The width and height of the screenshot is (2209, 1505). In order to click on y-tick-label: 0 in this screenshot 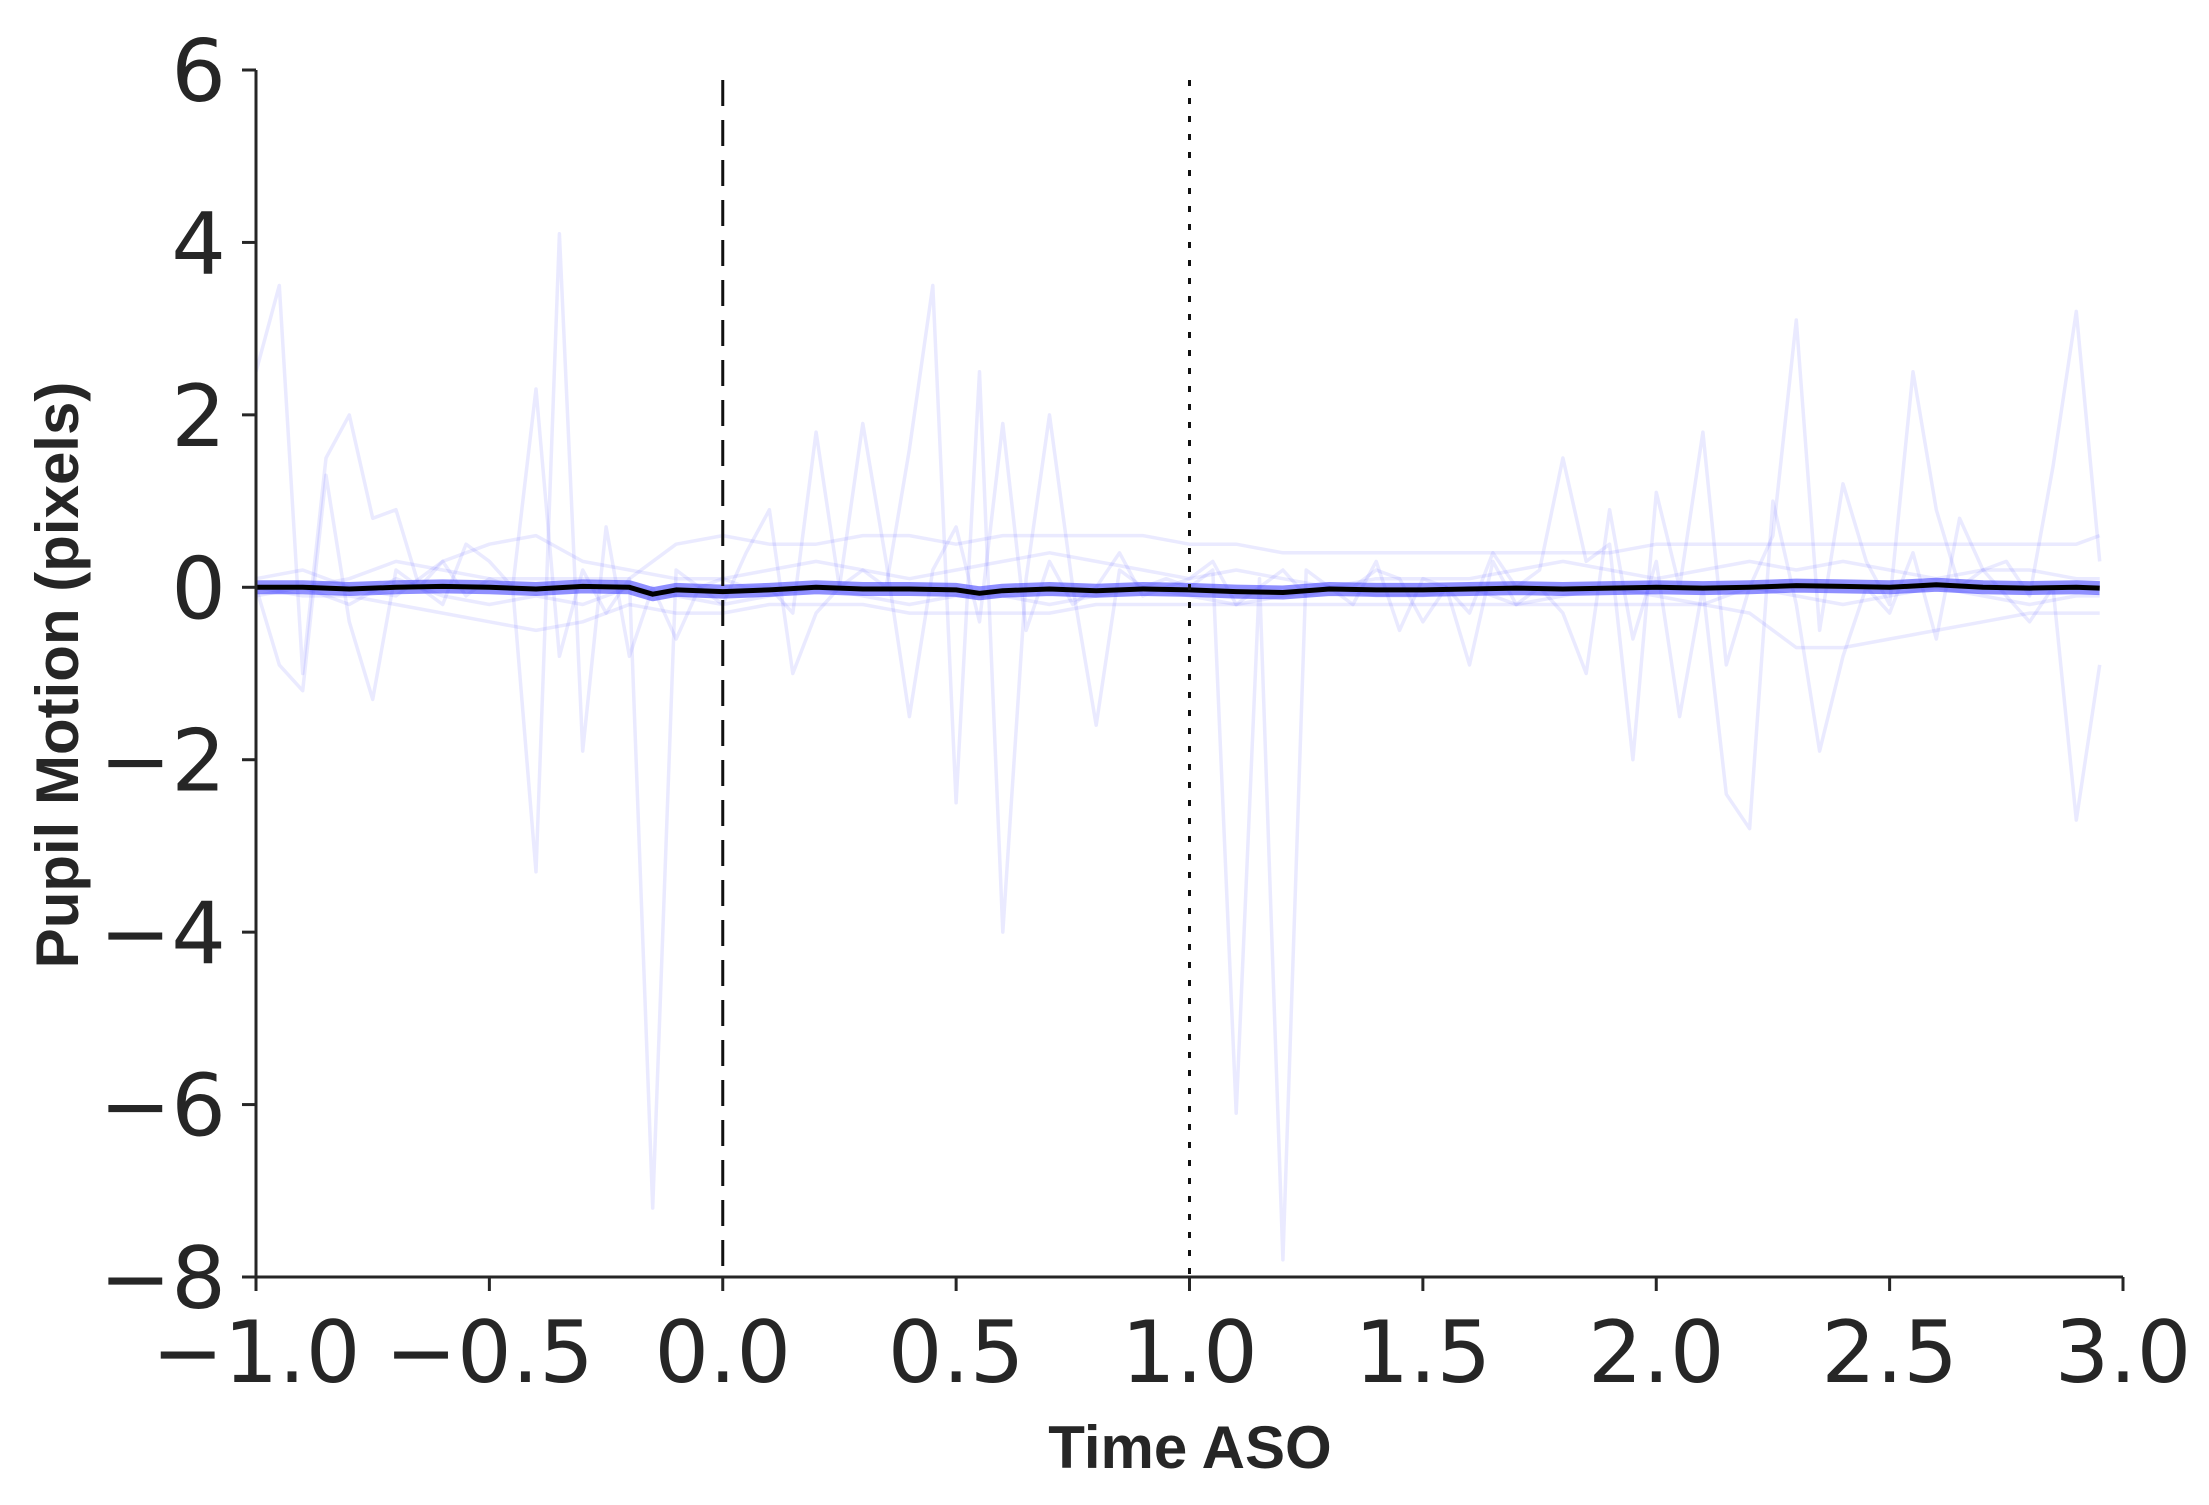, I will do `click(198, 589)`.